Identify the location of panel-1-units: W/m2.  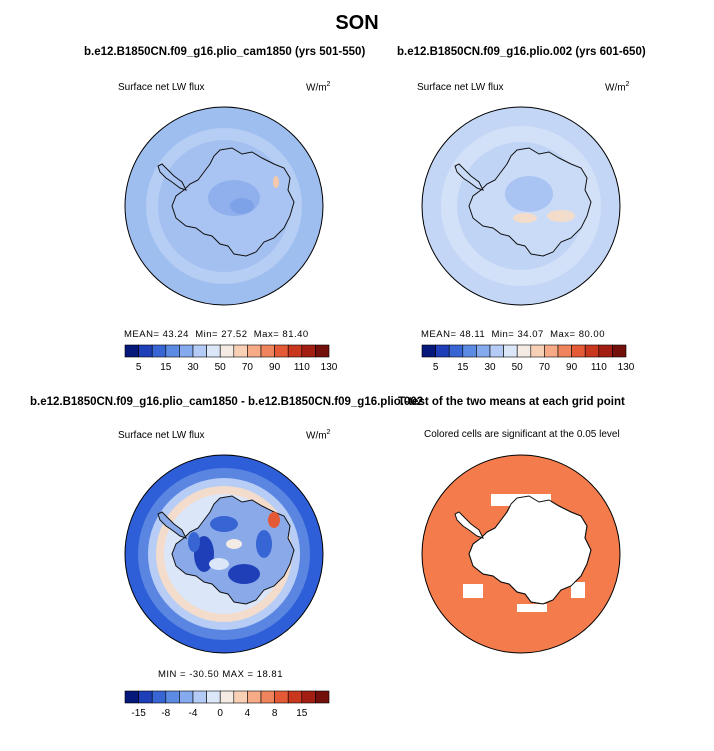
(318, 87).